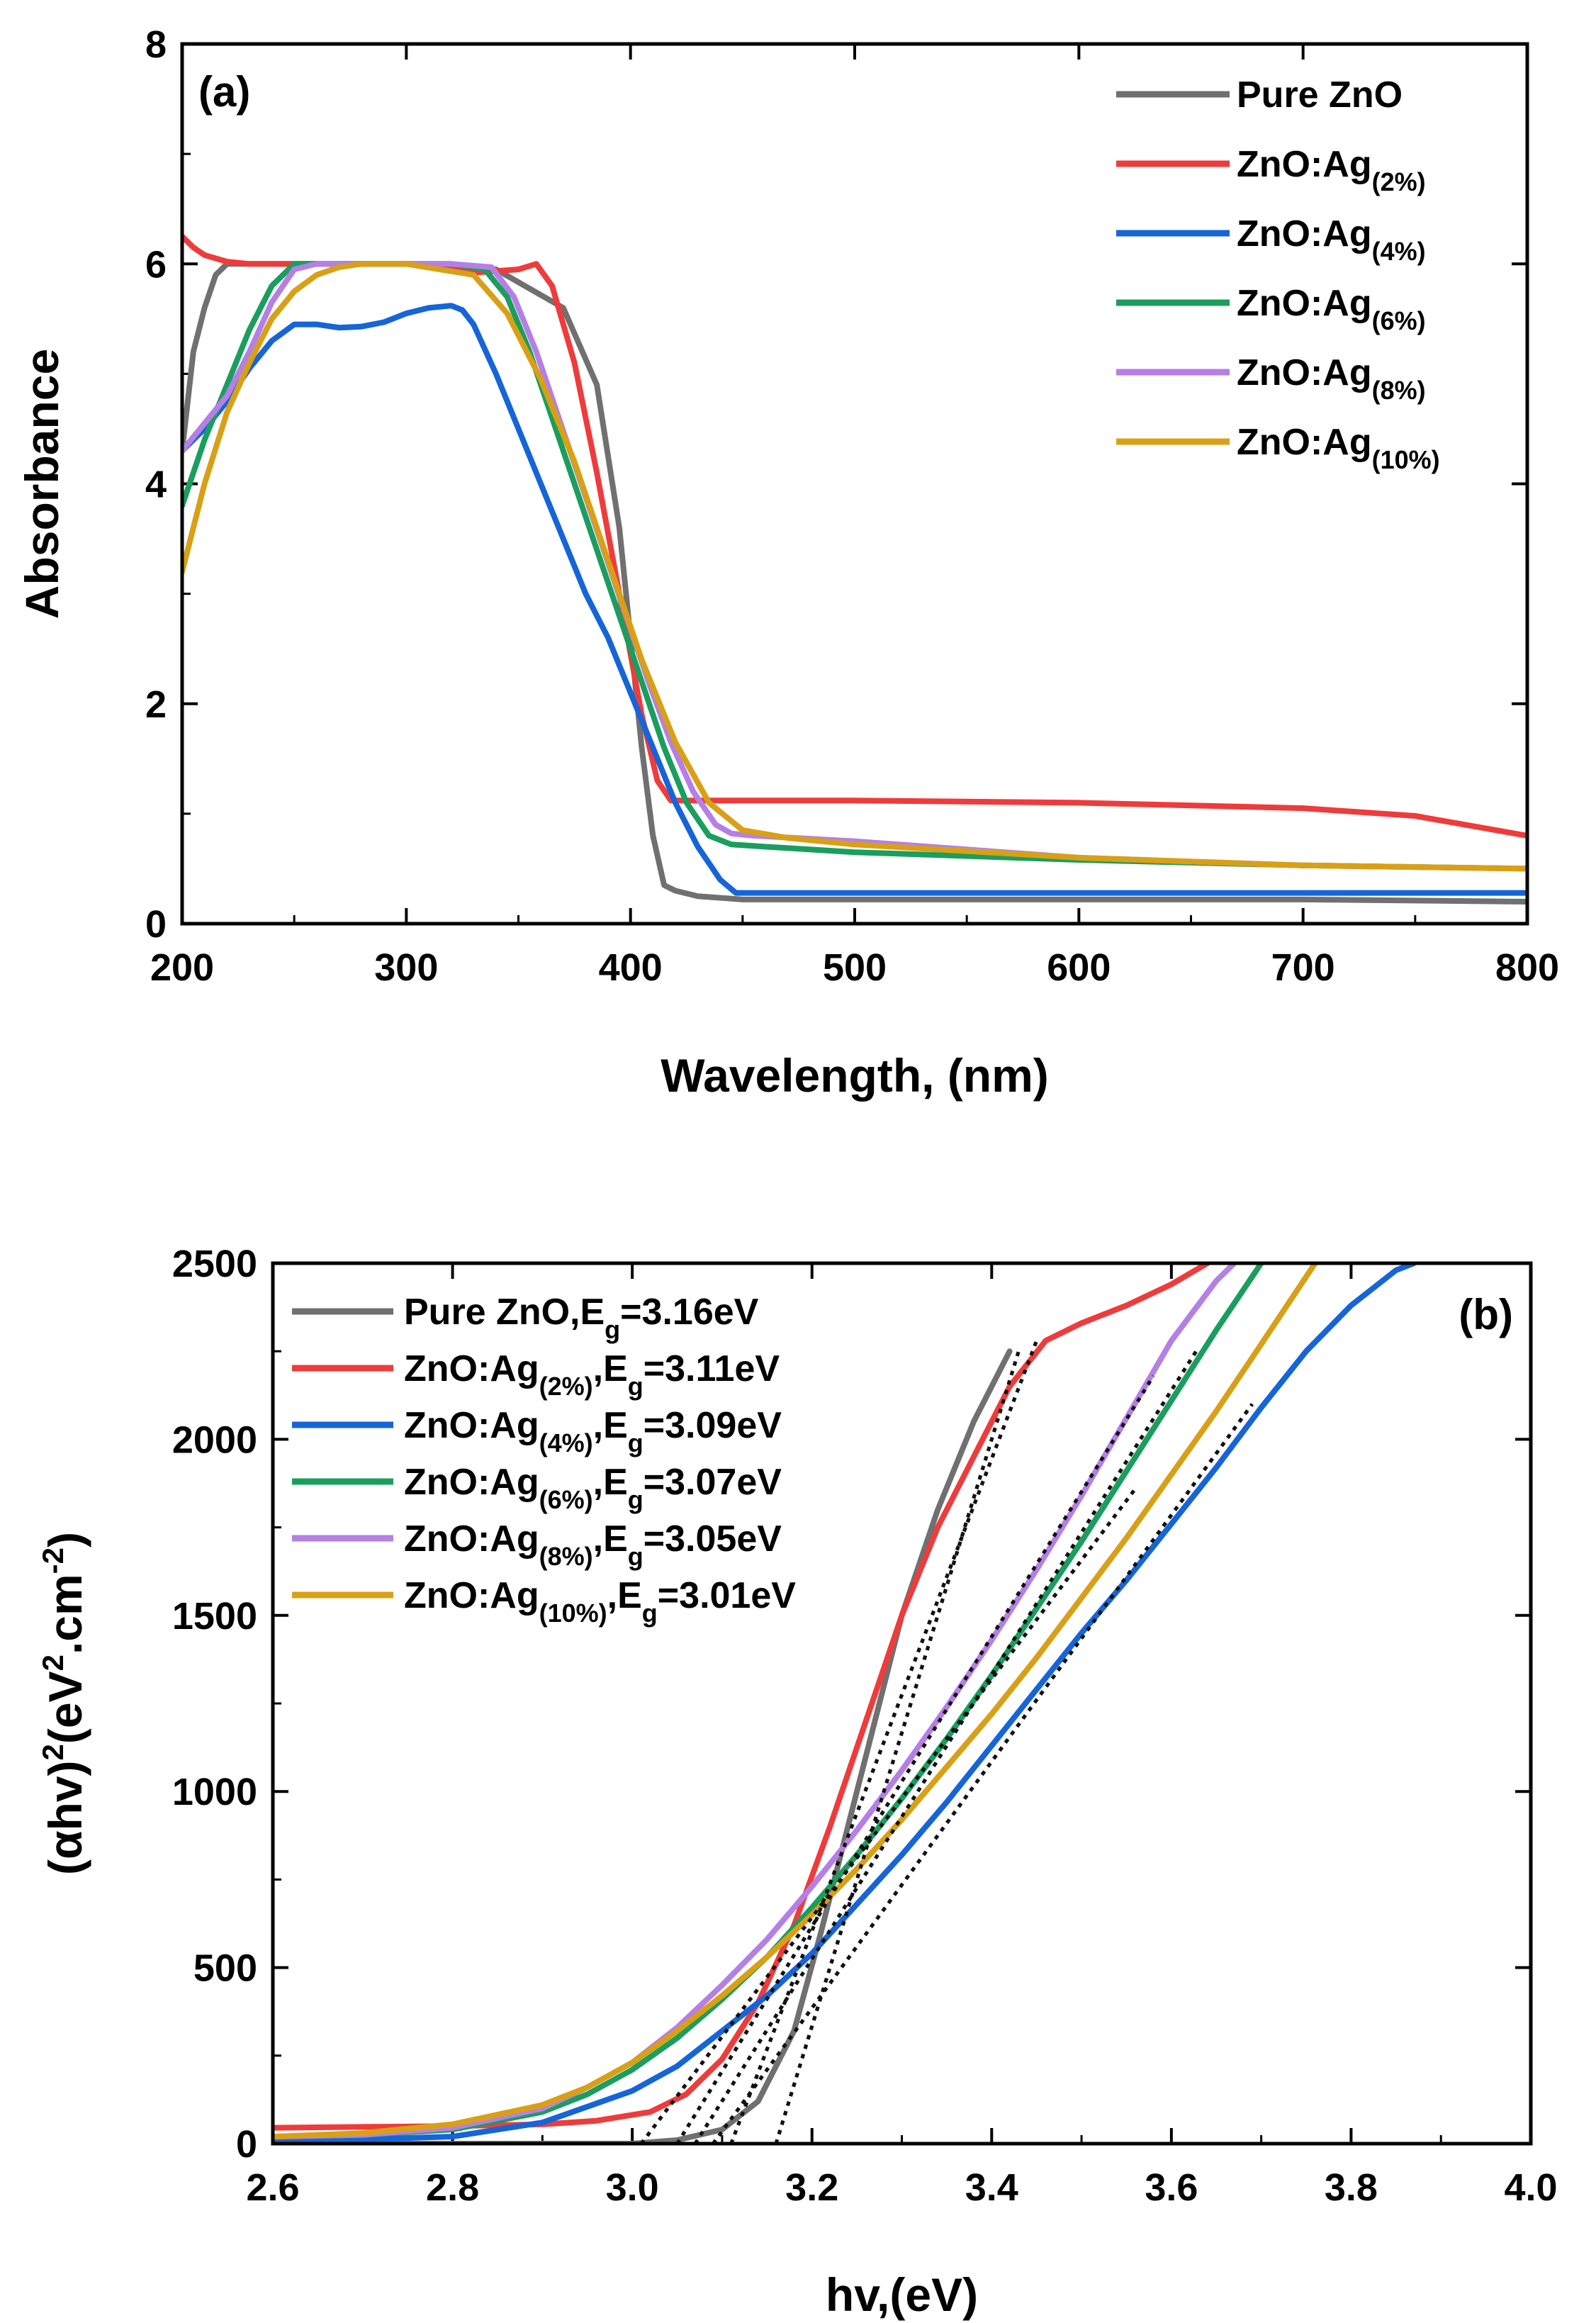 This screenshot has height=2323, width=1596. Describe the element at coordinates (633, 2187) in the screenshot. I see `x-tick-label: 3.0` at that location.